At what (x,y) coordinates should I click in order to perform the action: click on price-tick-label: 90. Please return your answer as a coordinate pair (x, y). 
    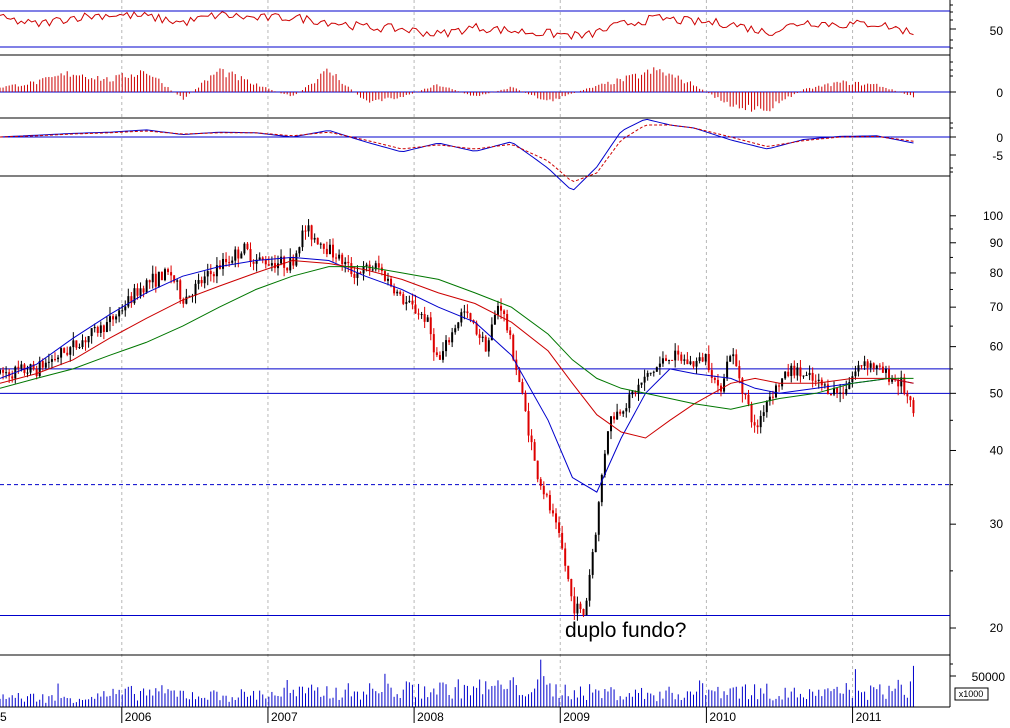
    Looking at the image, I should click on (997, 243).